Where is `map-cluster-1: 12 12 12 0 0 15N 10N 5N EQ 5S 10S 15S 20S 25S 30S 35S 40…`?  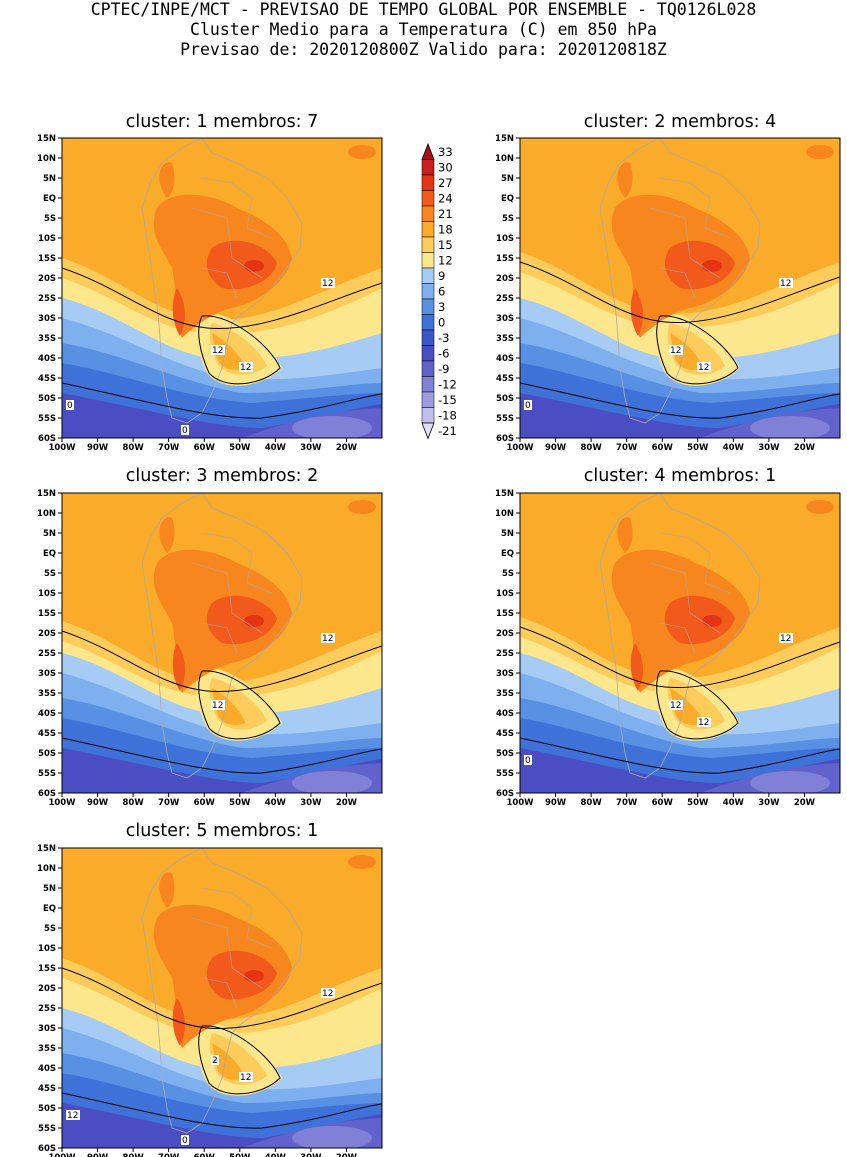
map-cluster-1: 12 12 12 0 0 15N 10N 5N EQ 5S 10S 15S 20S 25S 30S 35S 40… is located at coordinates (210, 293).